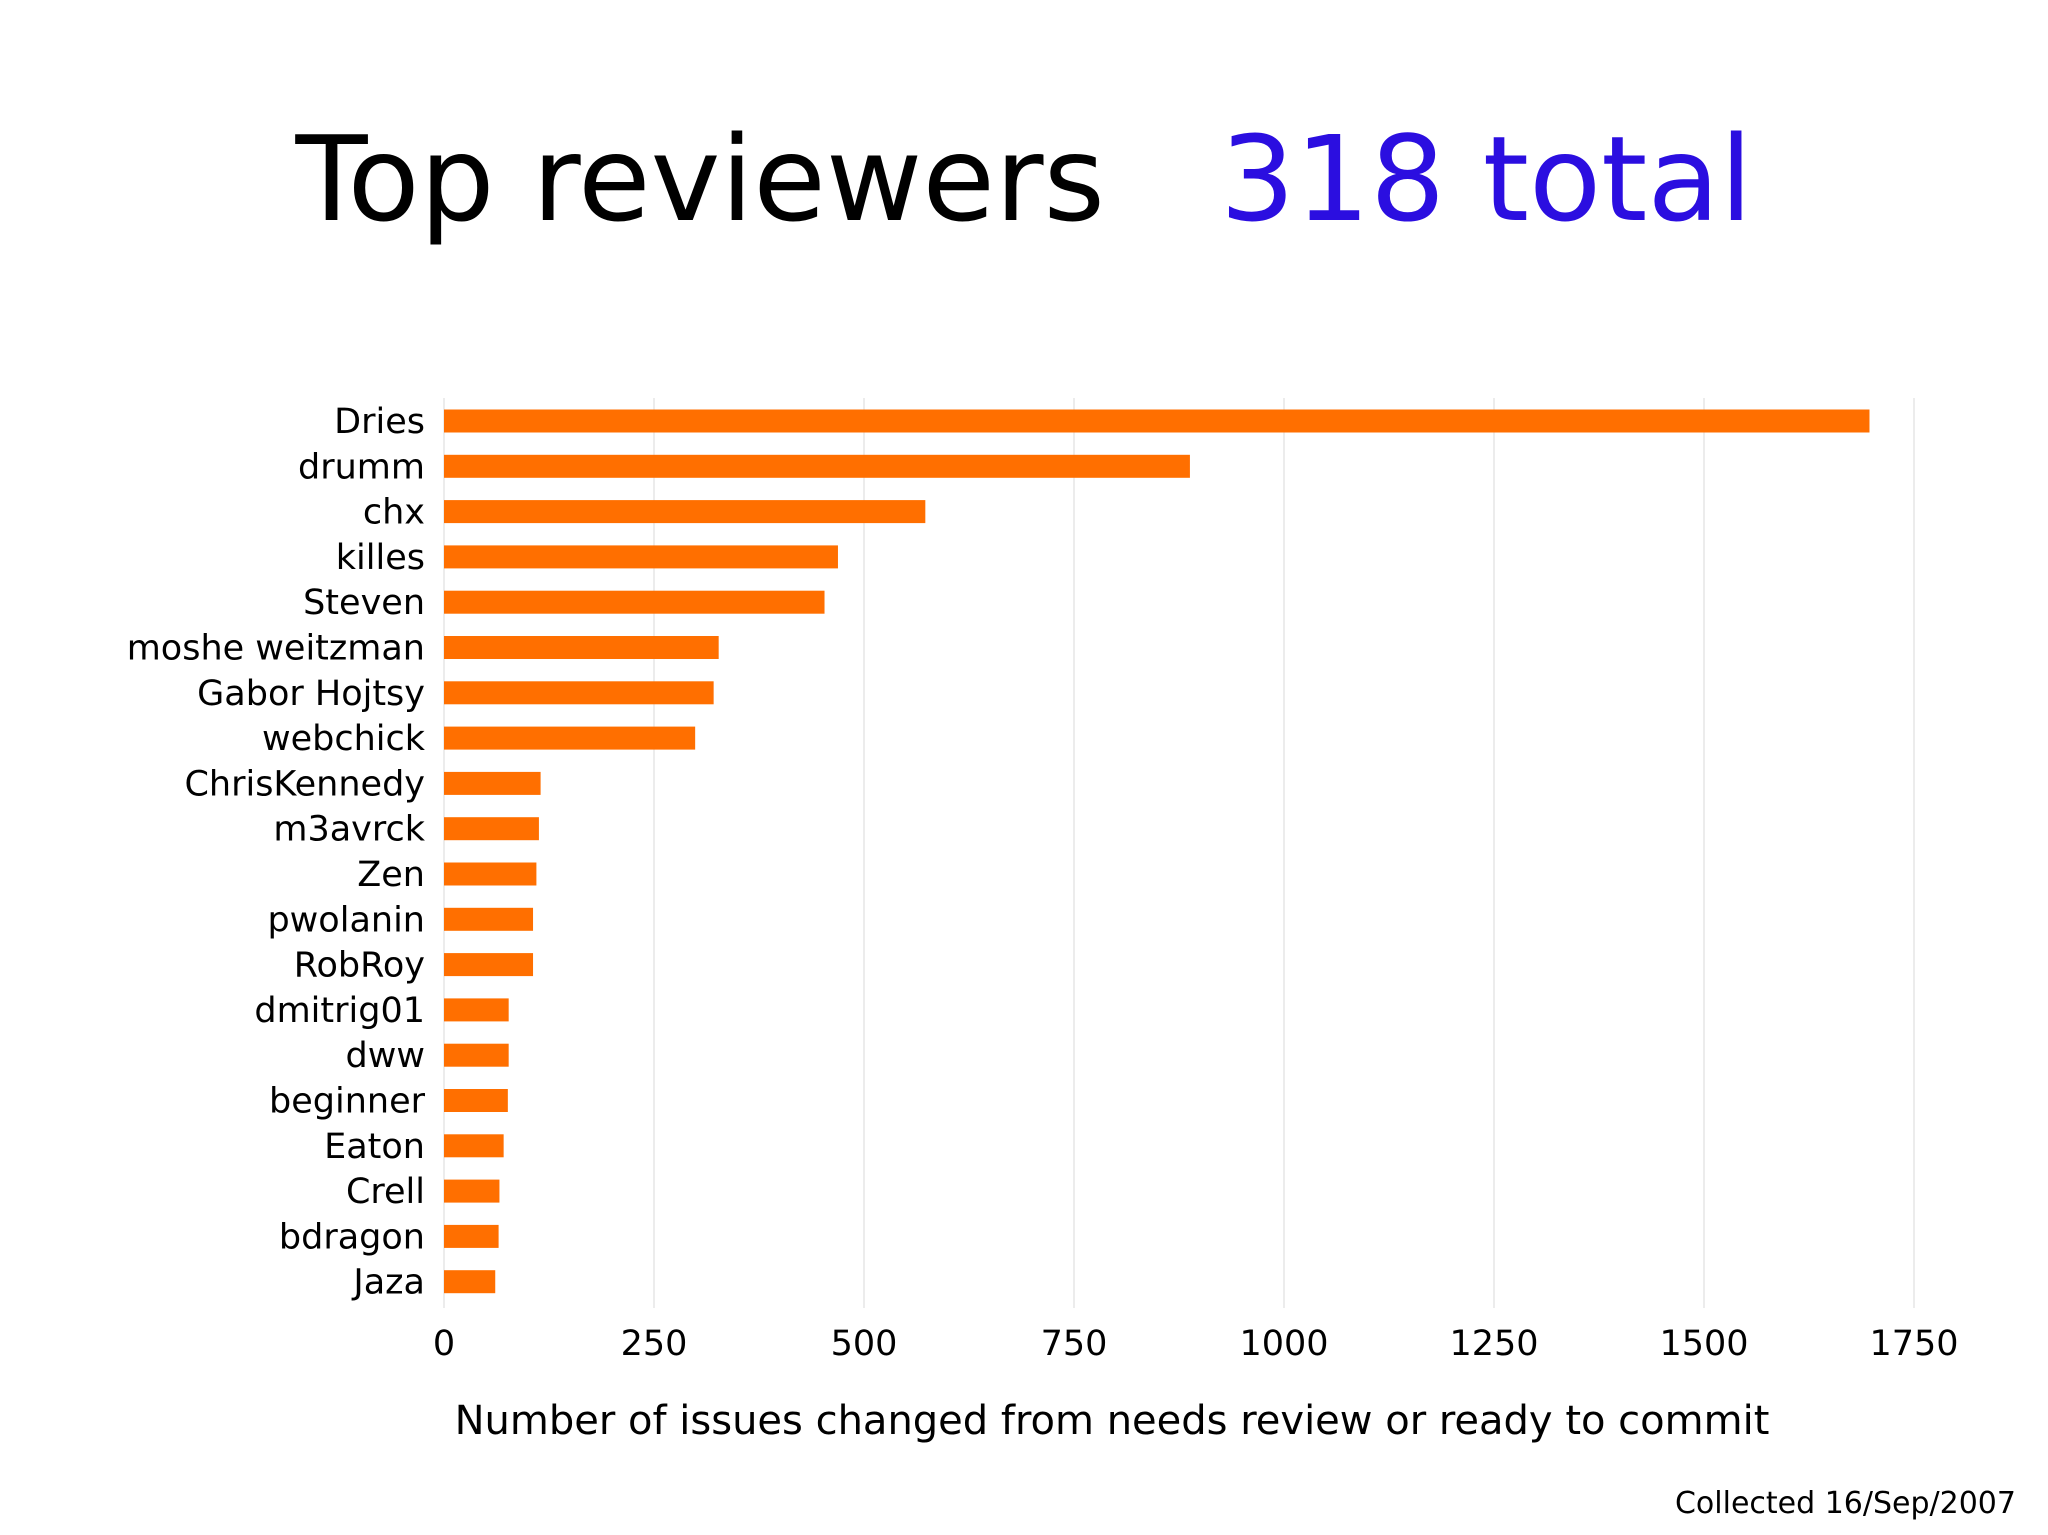 This screenshot has height=1535, width=2048. What do you see at coordinates (685, 512) in the screenshot?
I see `bar-chx` at bounding box center [685, 512].